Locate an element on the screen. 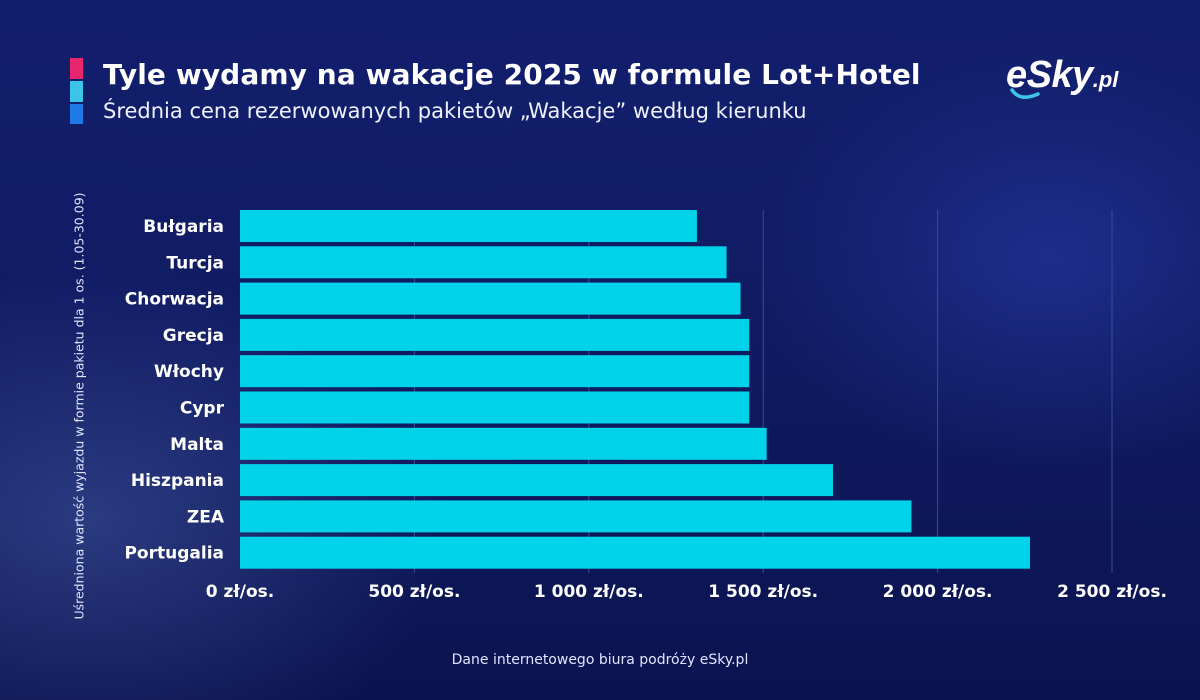 This screenshot has width=1200, height=700. esky-logo: eSky.pl is located at coordinates (1062, 78).